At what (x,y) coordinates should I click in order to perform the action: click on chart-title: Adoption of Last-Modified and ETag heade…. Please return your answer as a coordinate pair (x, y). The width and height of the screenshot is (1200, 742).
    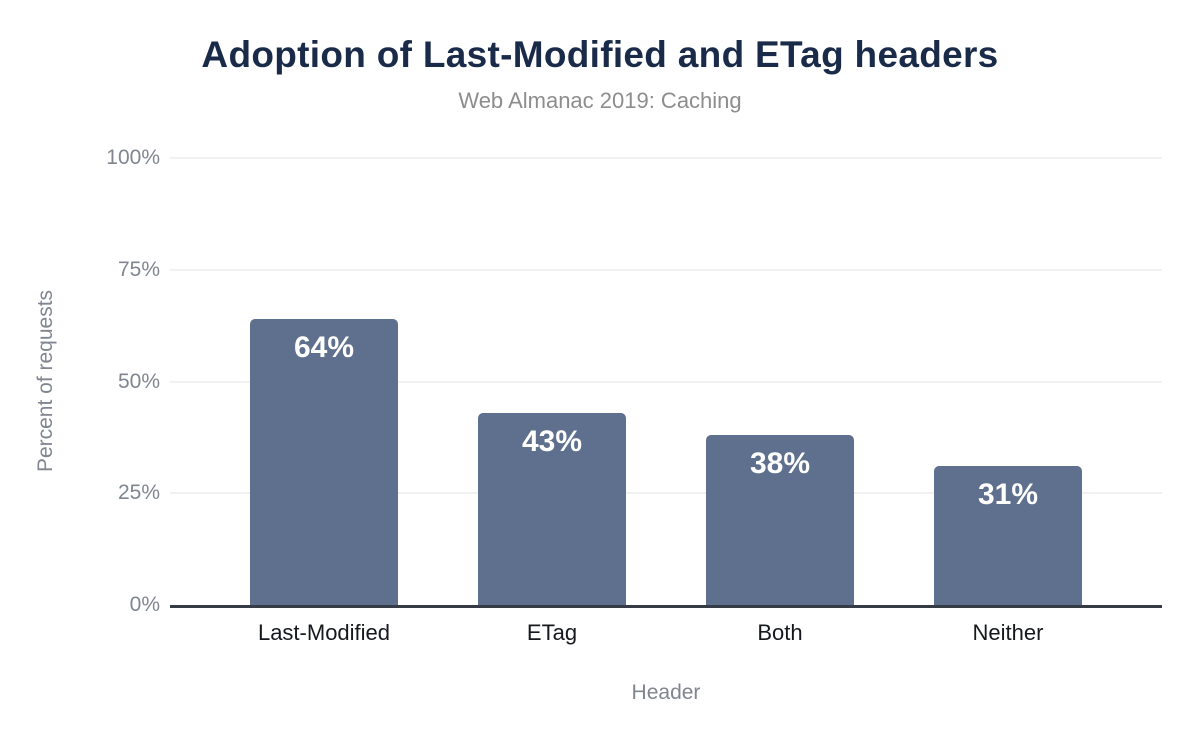
    Looking at the image, I should click on (600, 54).